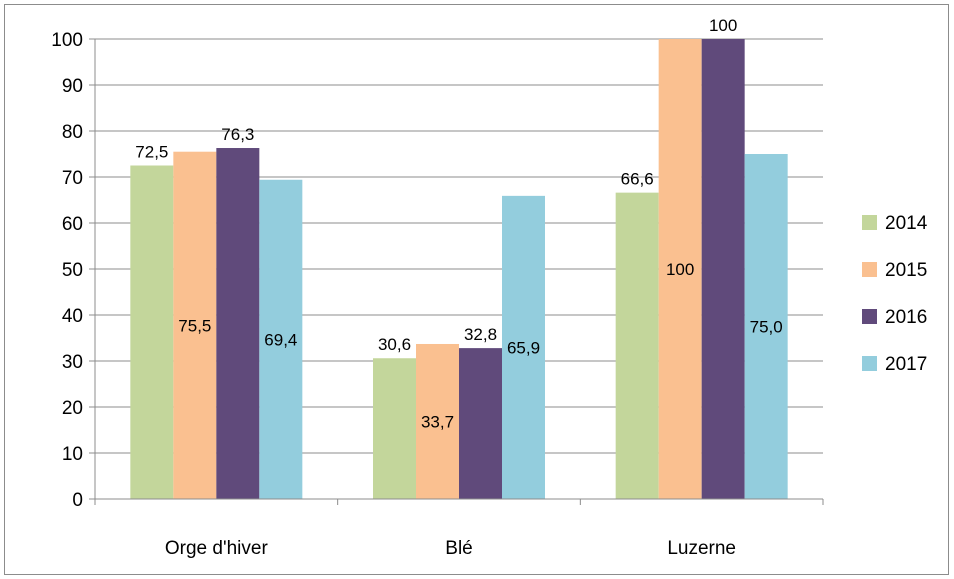 This screenshot has width=954, height=579. I want to click on data-label: 75,5, so click(194, 325).